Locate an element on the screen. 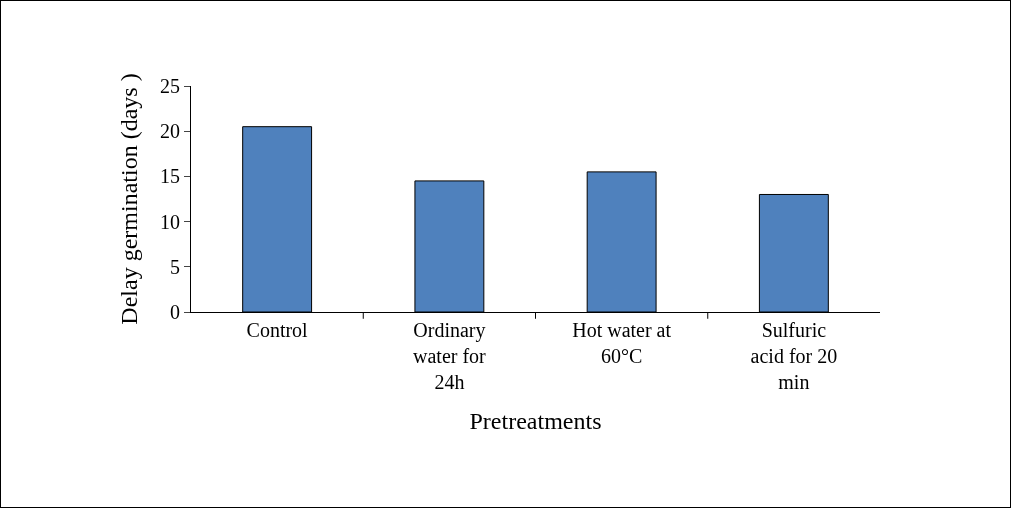 This screenshot has width=1011, height=508. x-tick-label: Sulfuric acid for 20 min is located at coordinates (794, 356).